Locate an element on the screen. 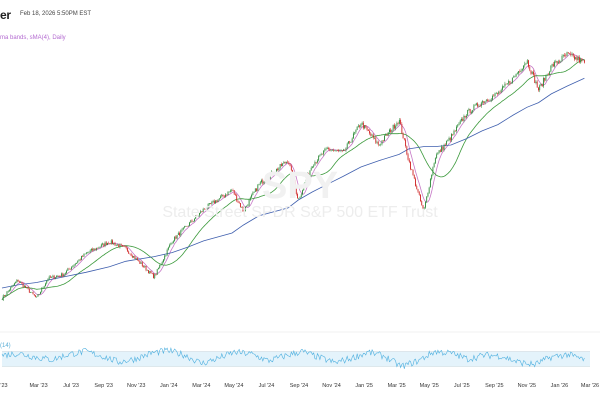 This screenshot has height=405, width=600. x-tick-label: Nov '24 is located at coordinates (331, 386).